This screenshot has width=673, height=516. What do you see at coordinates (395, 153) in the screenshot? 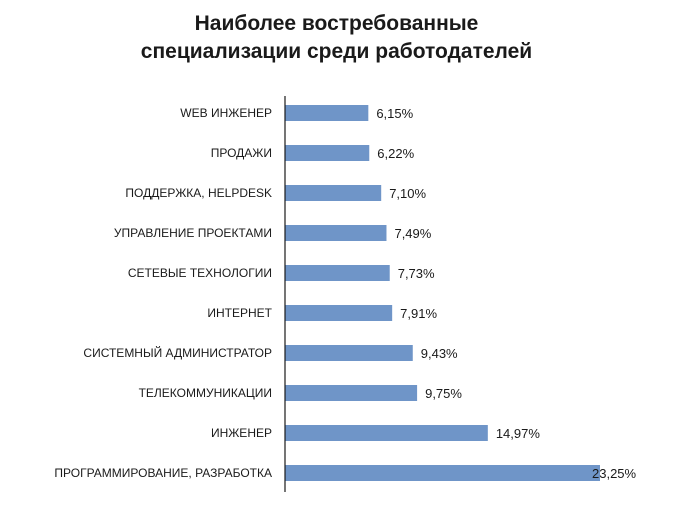
I see `value-label: 6,22%` at bounding box center [395, 153].